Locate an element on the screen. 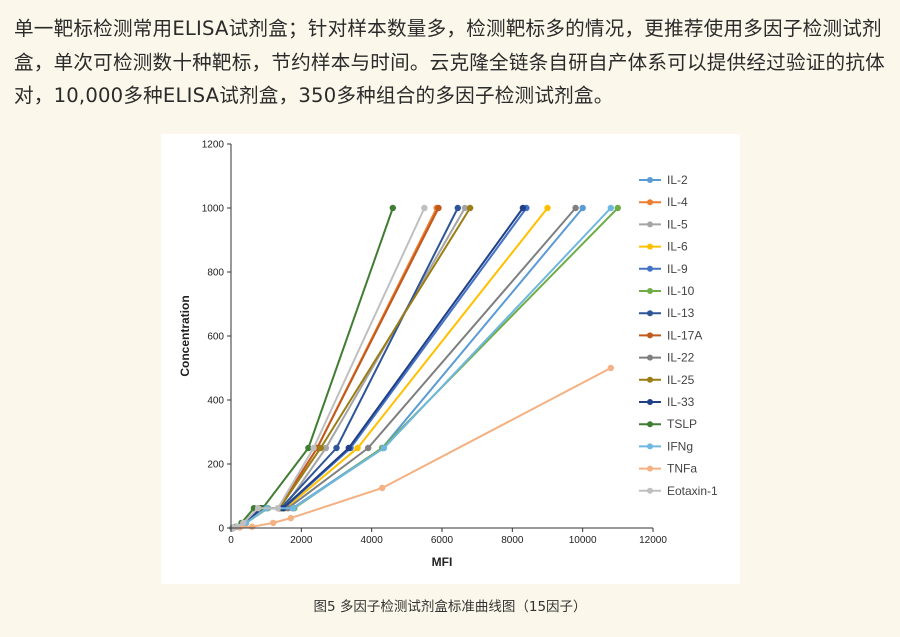 Image resolution: width=900 pixels, height=637 pixels. figure-caption: 图5 多因子检测试剂盒标准曲线图（15因子） is located at coordinates (450, 607).